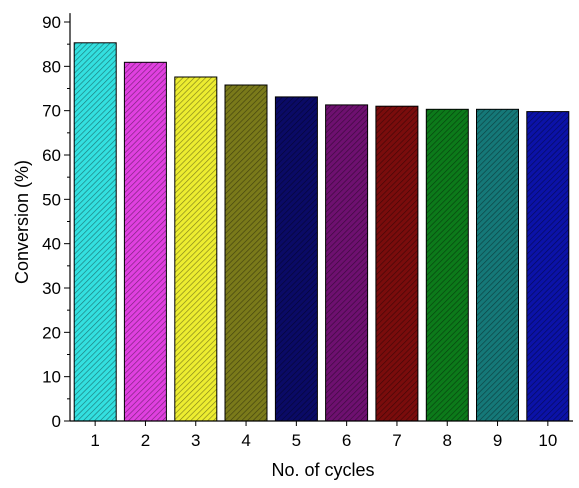  I want to click on y-tick-label: 40, so click(51, 244).